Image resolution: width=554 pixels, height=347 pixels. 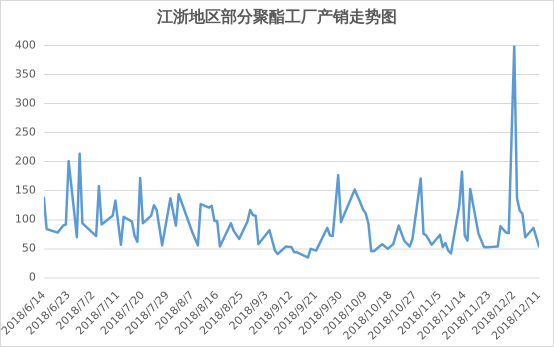 What do you see at coordinates (25, 73) in the screenshot?
I see `y-tick-label: 350` at bounding box center [25, 73].